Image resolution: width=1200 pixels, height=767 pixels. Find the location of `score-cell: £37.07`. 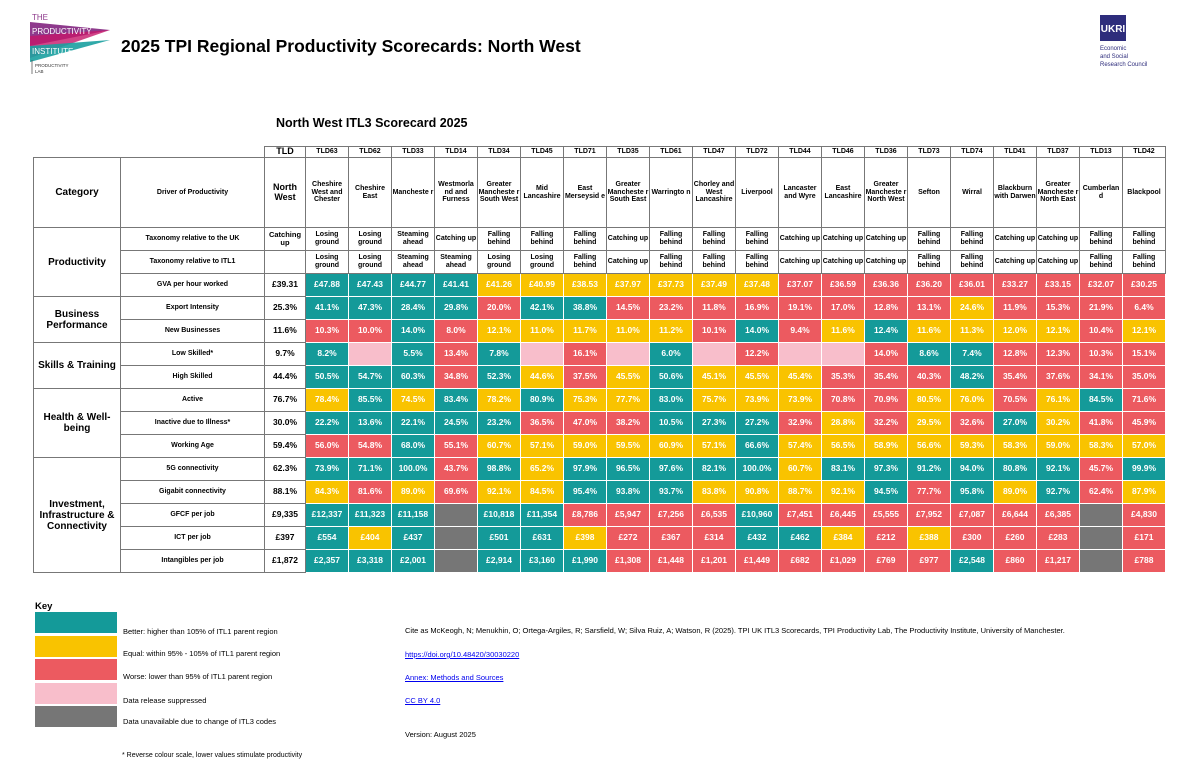

score-cell: £37.07 is located at coordinates (800, 285).